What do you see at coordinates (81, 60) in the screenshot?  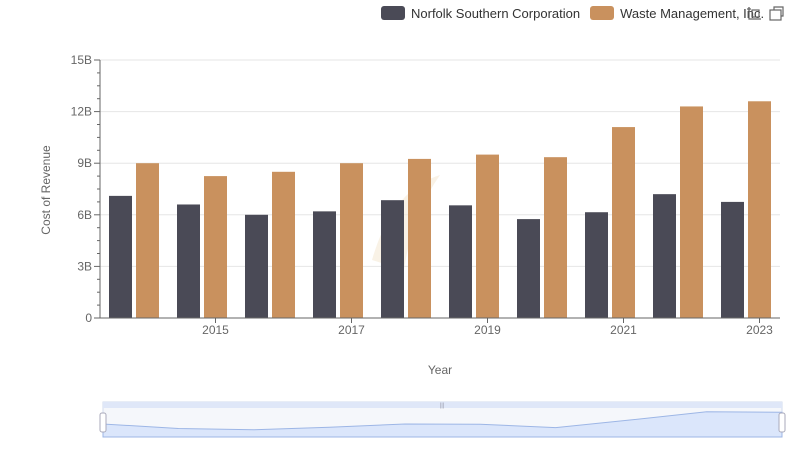 I see `y-tick-label: 15B` at bounding box center [81, 60].